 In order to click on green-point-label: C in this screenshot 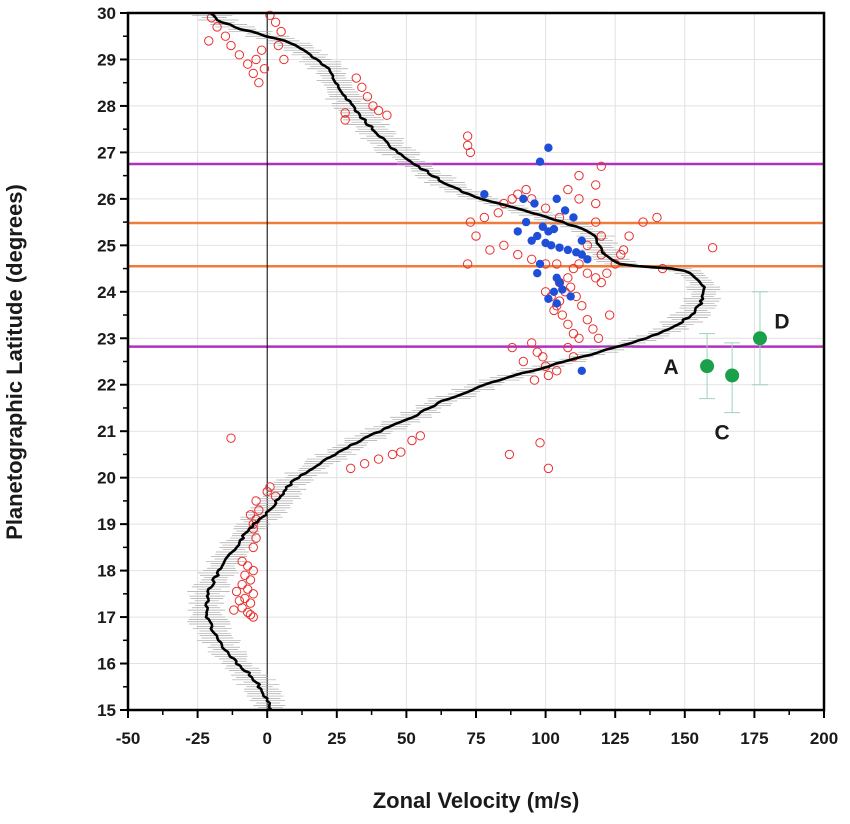, I will do `click(722, 432)`.